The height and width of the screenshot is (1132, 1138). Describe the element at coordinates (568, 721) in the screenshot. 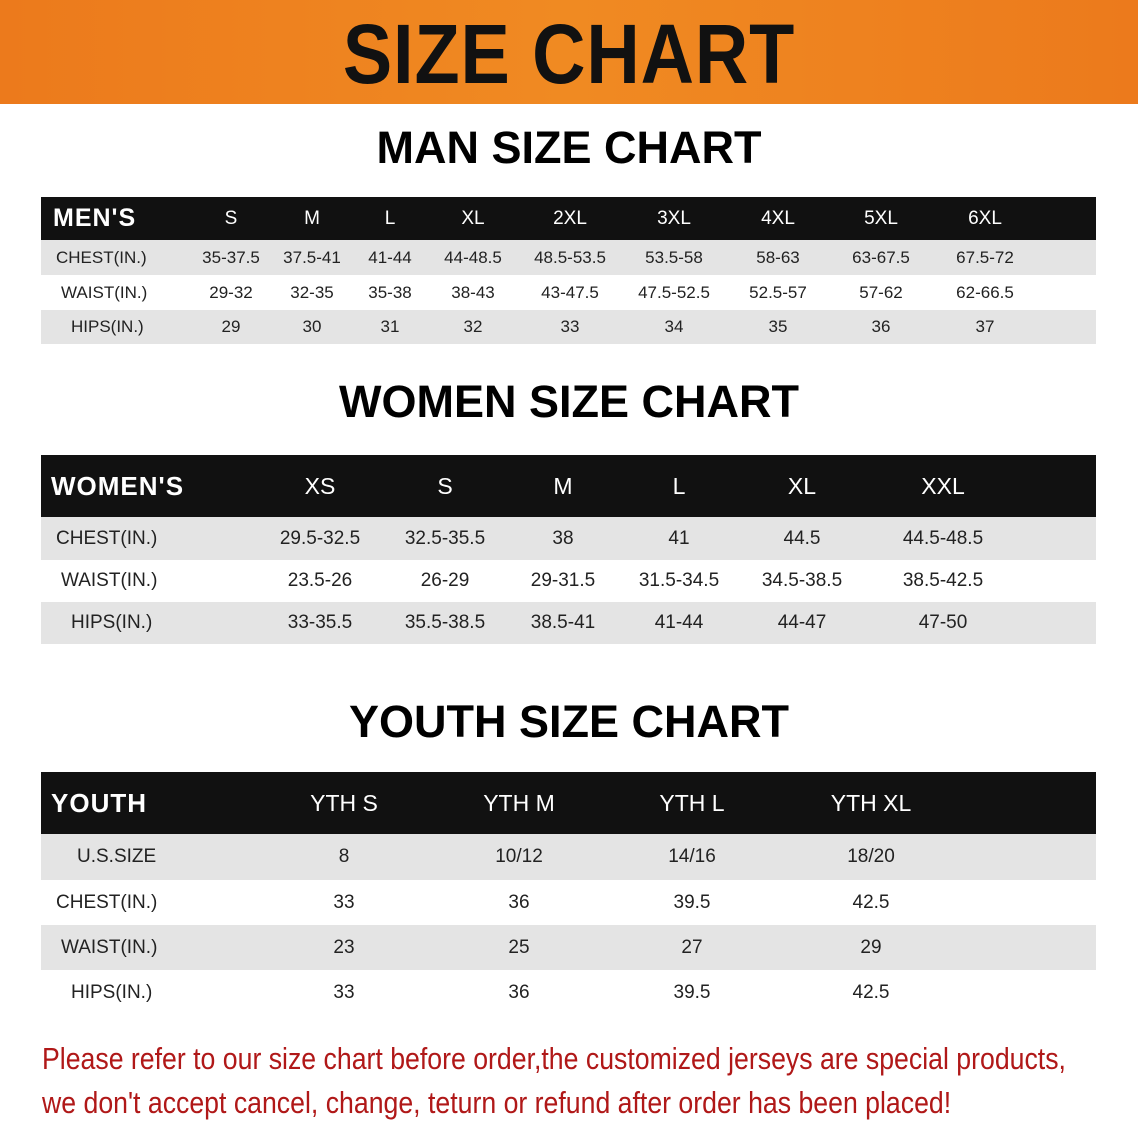

I see `youth-section-title: YOUTH SIZE CHART` at that location.